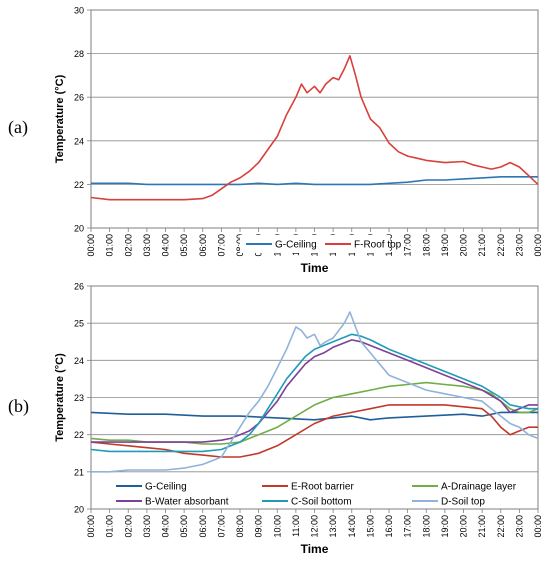 The width and height of the screenshot is (550, 561). What do you see at coordinates (333, 526) in the screenshot?
I see `x-tick-label: 13:00` at bounding box center [333, 526].